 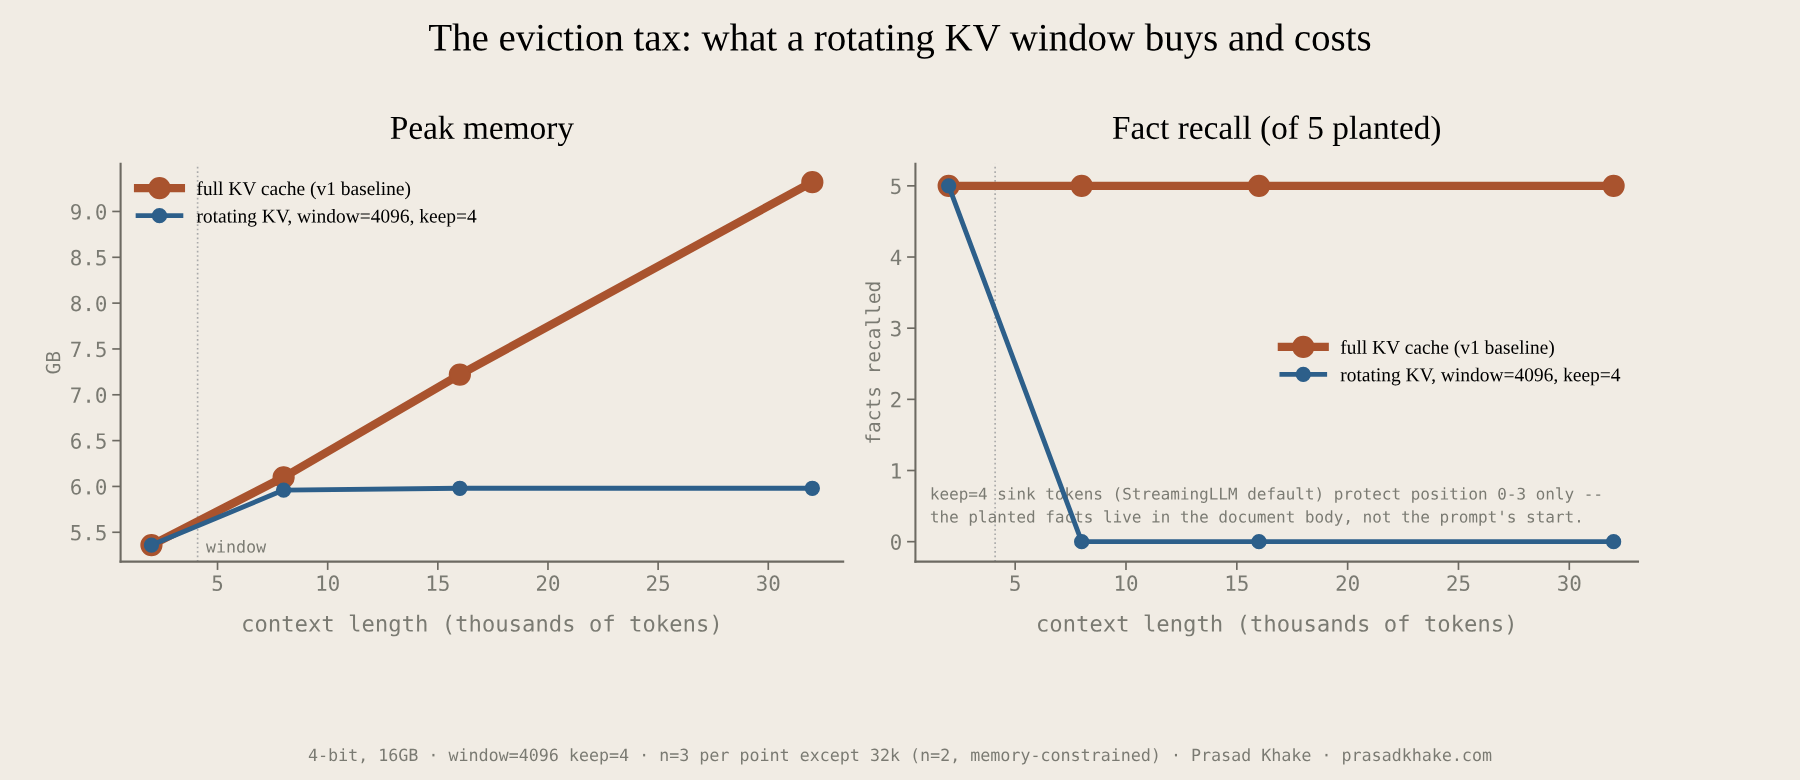 I want to click on text: 4-bit, 16GB · window=4096 keep=4 · n=3 per point except 32k (n=2, memory-constrained) · Prasad Khake · prasadkhake.com, so click(x=900, y=756).